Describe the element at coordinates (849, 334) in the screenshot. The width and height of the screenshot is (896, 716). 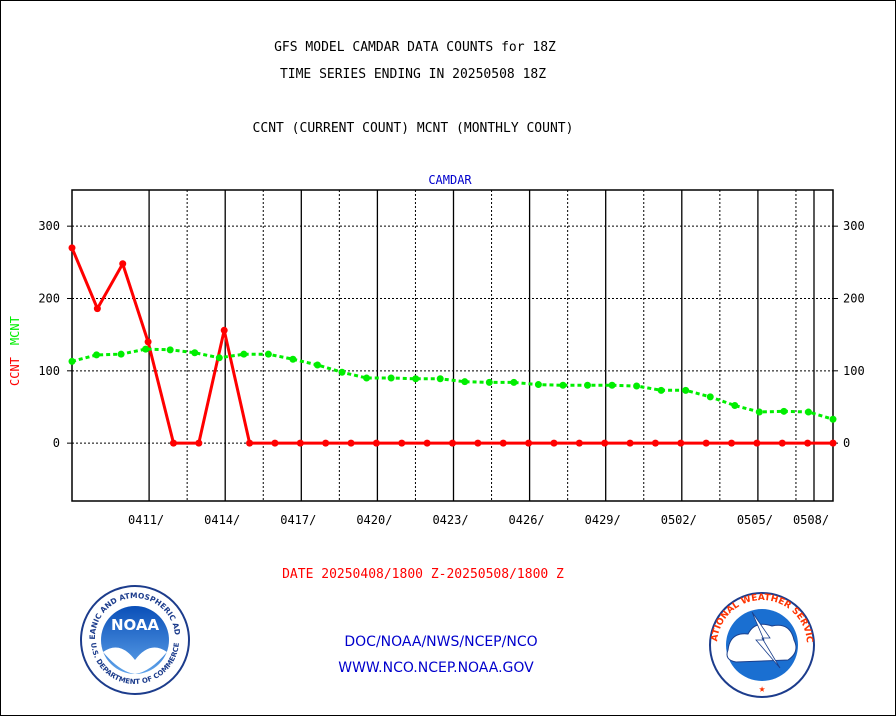
I see `y-axis-right: 0 100 200 300` at that location.